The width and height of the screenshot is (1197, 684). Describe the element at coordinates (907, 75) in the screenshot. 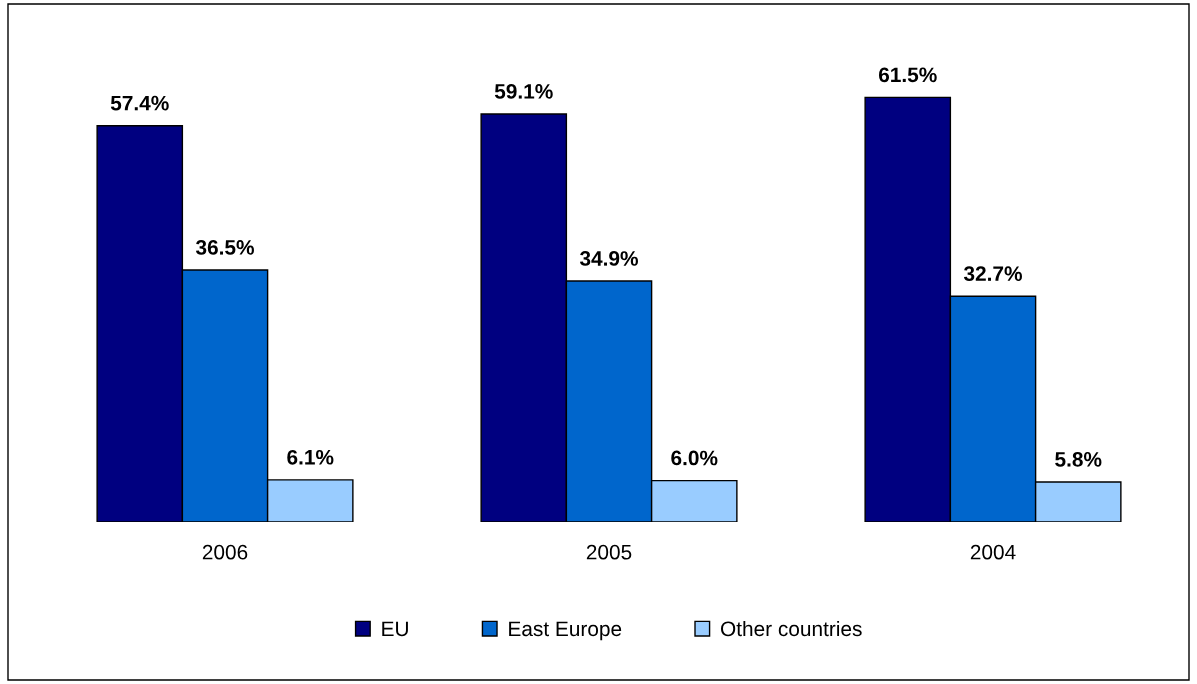

I see `data-label: 61.5%` at that location.